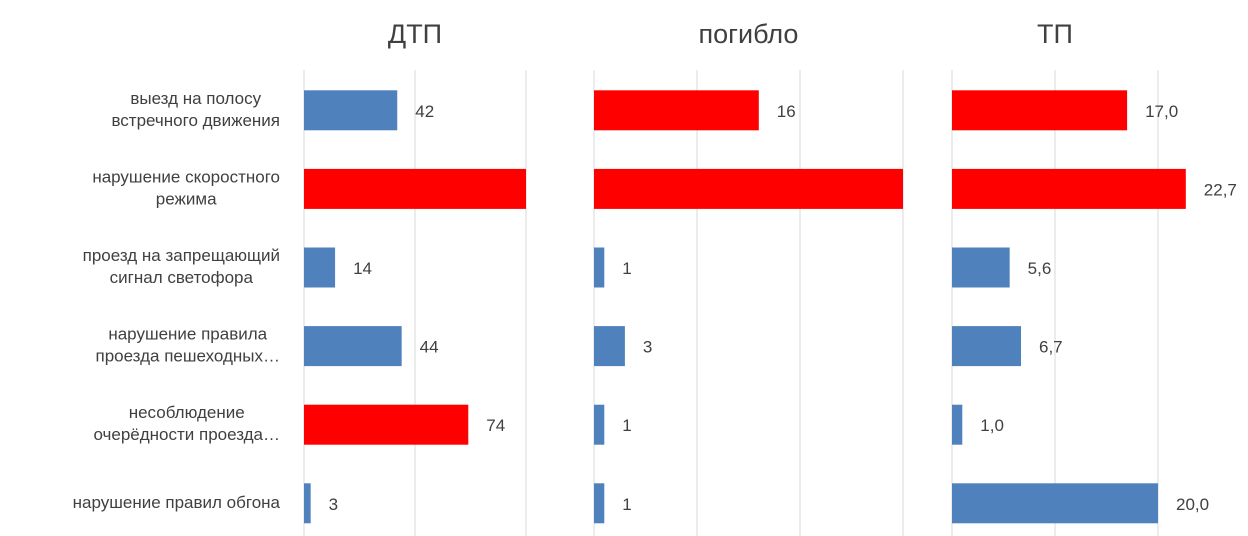 This screenshot has width=1248, height=536. What do you see at coordinates (187, 412) in the screenshot?
I see `y-tick-label: несоблюдение` at bounding box center [187, 412].